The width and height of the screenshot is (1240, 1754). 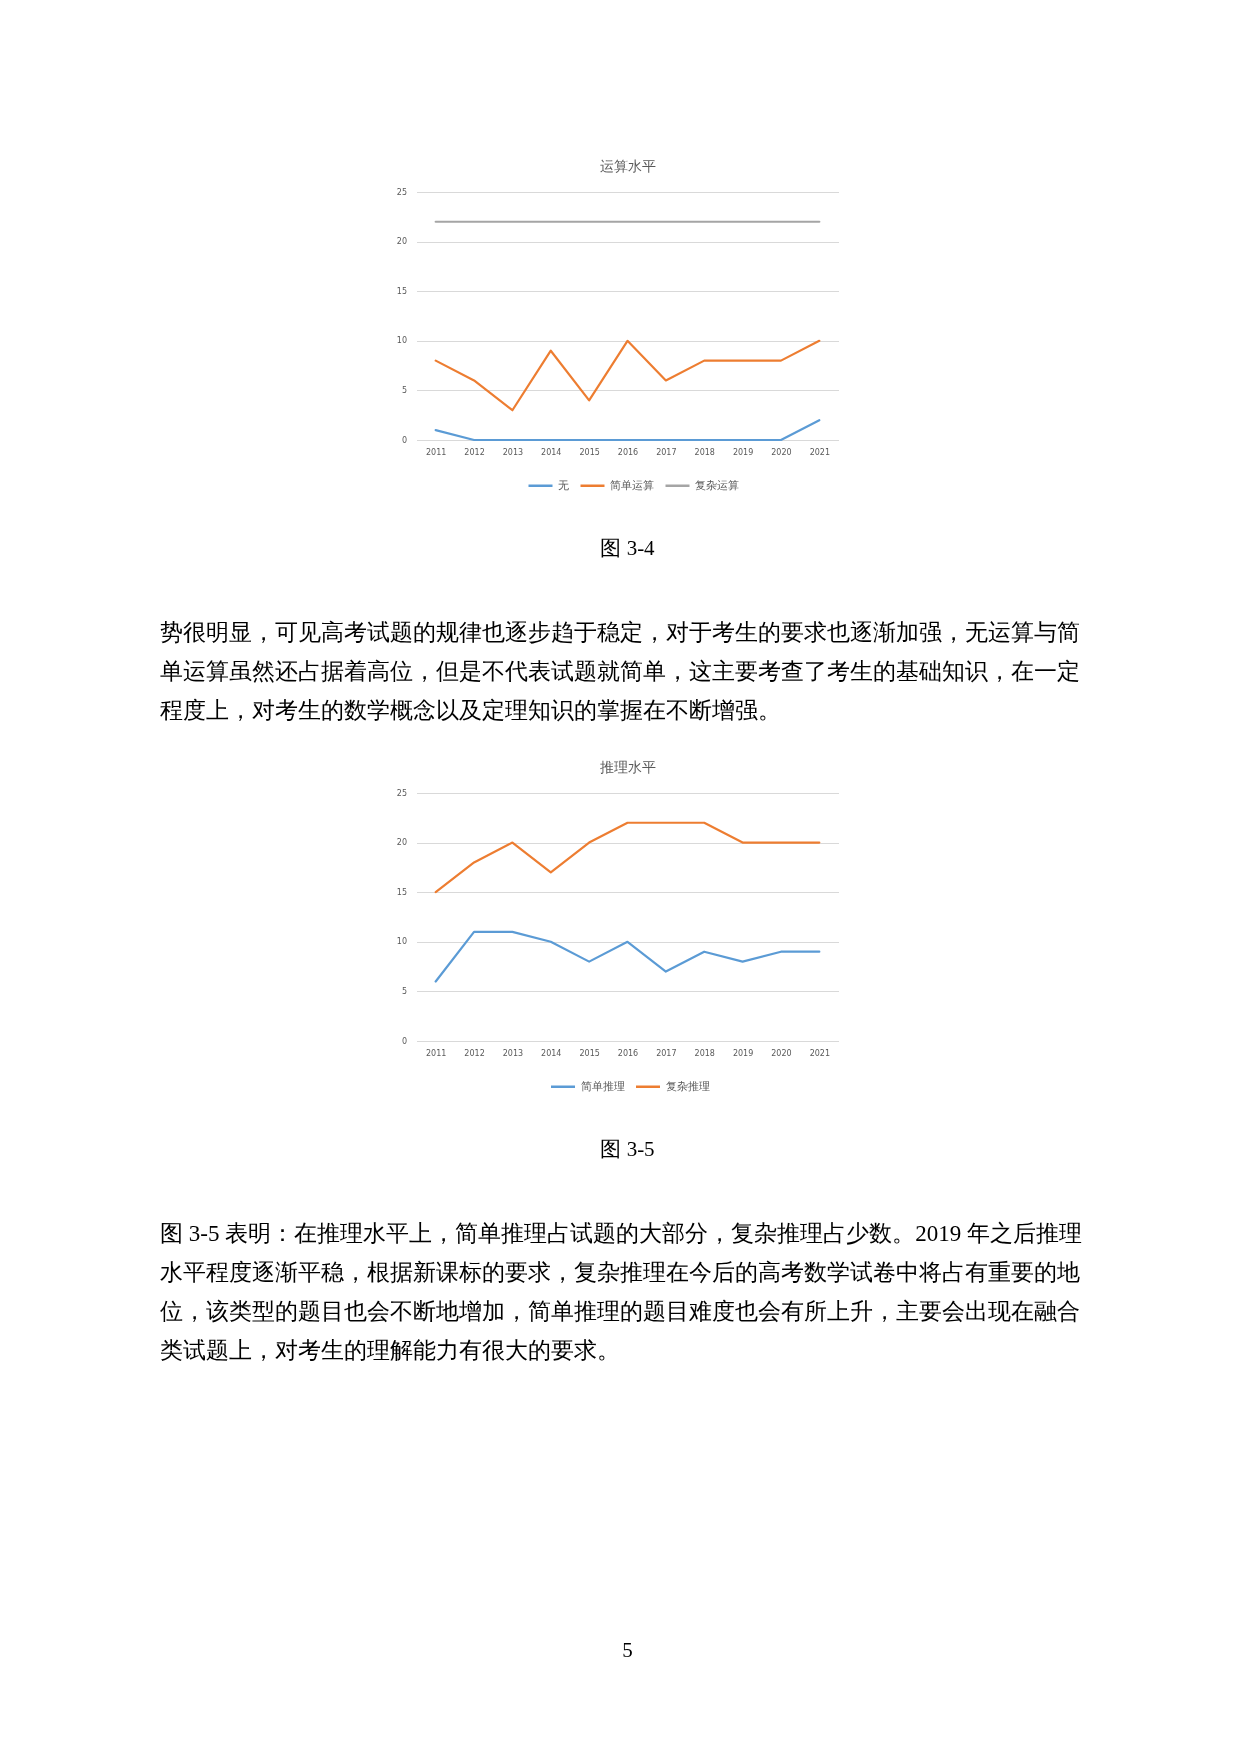 What do you see at coordinates (602, 1086) in the screenshot?
I see `legend-label: 简单推理` at bounding box center [602, 1086].